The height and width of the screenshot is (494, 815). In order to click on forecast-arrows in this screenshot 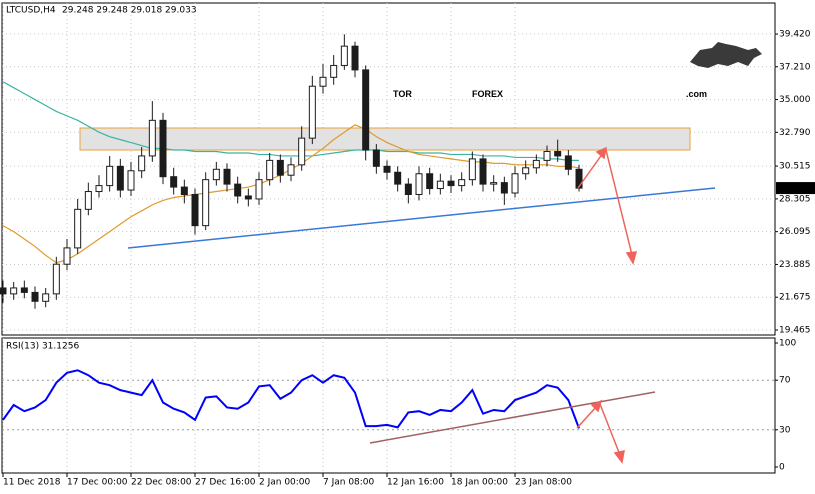, I will do `click(607, 205)`.